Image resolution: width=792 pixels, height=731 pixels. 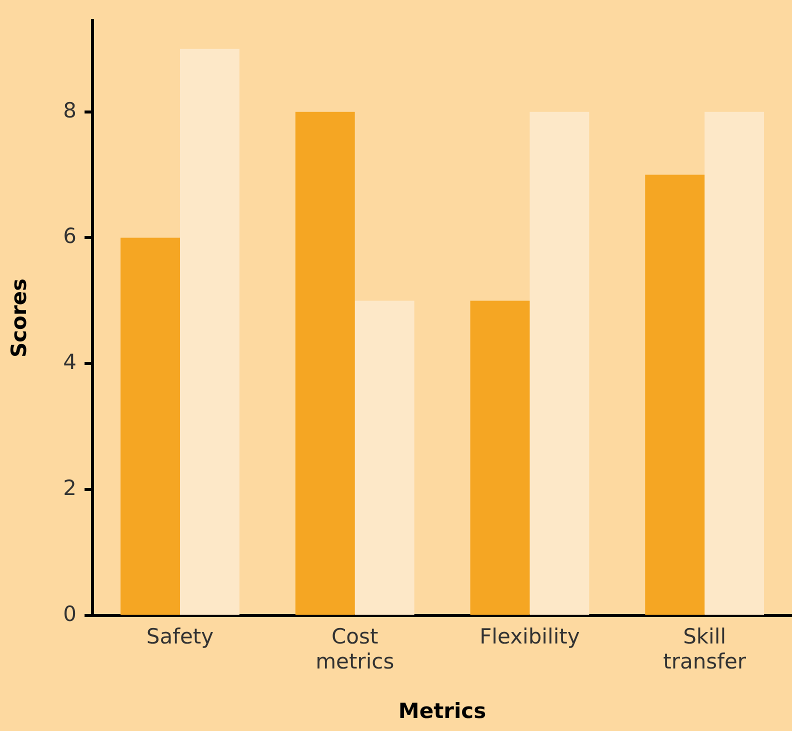 What do you see at coordinates (70, 488) in the screenshot?
I see `y-tick-label: 2` at bounding box center [70, 488].